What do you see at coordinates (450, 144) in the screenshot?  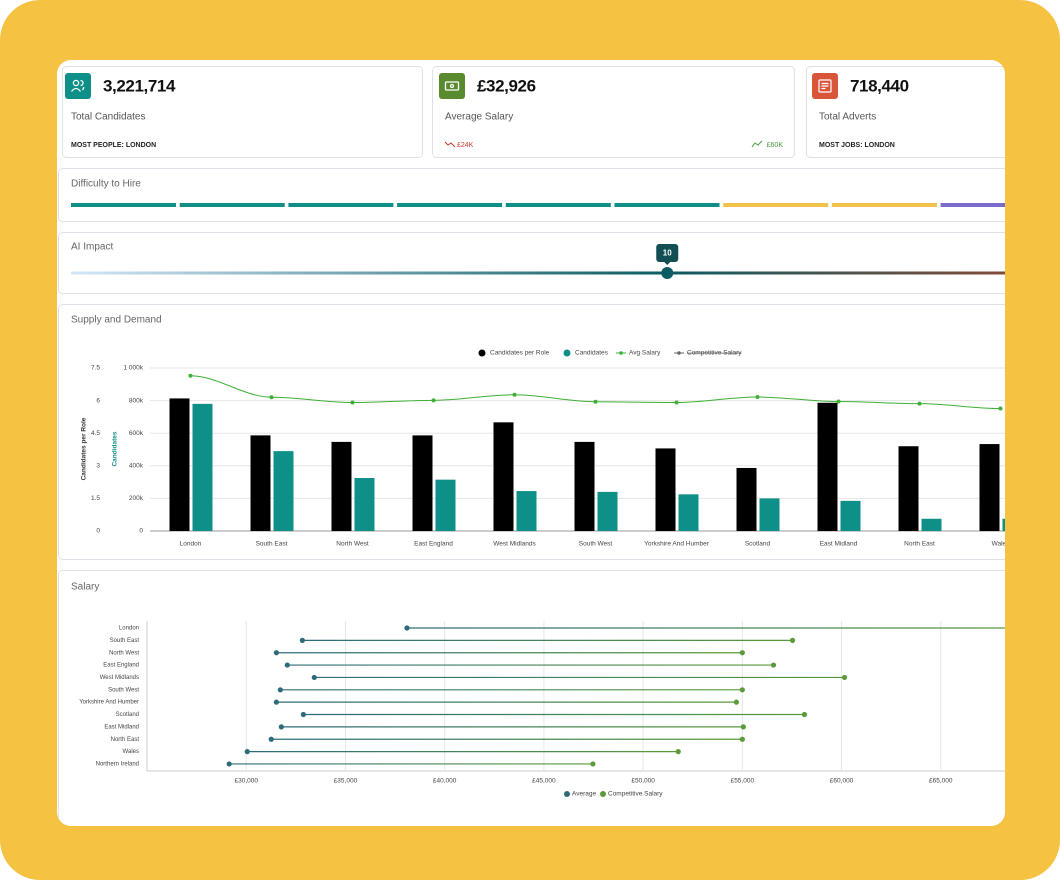 I see `trend-down-icon` at bounding box center [450, 144].